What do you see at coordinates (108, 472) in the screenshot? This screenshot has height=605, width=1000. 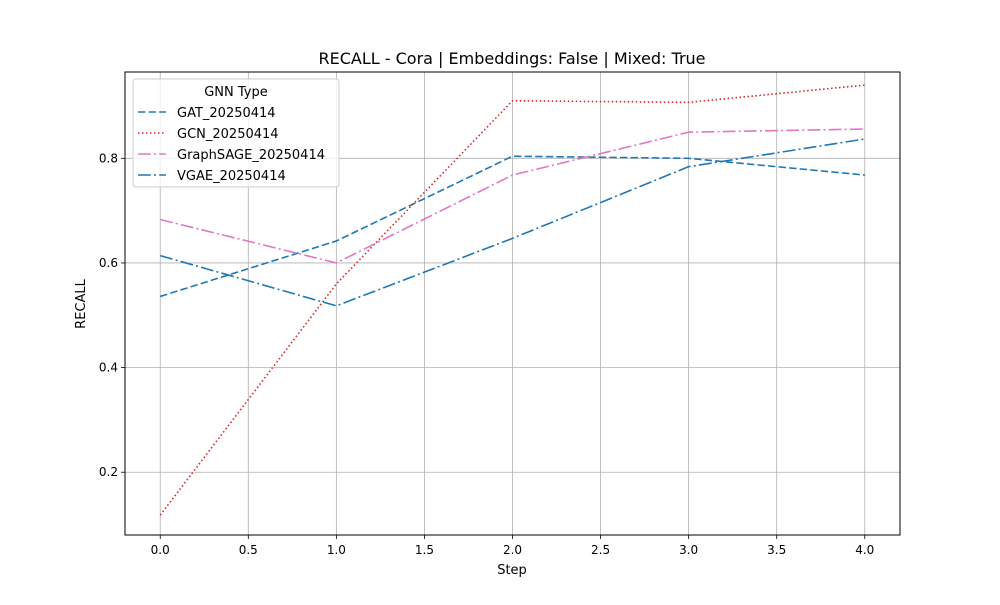 I see `y-tick-label: 0.2` at bounding box center [108, 472].